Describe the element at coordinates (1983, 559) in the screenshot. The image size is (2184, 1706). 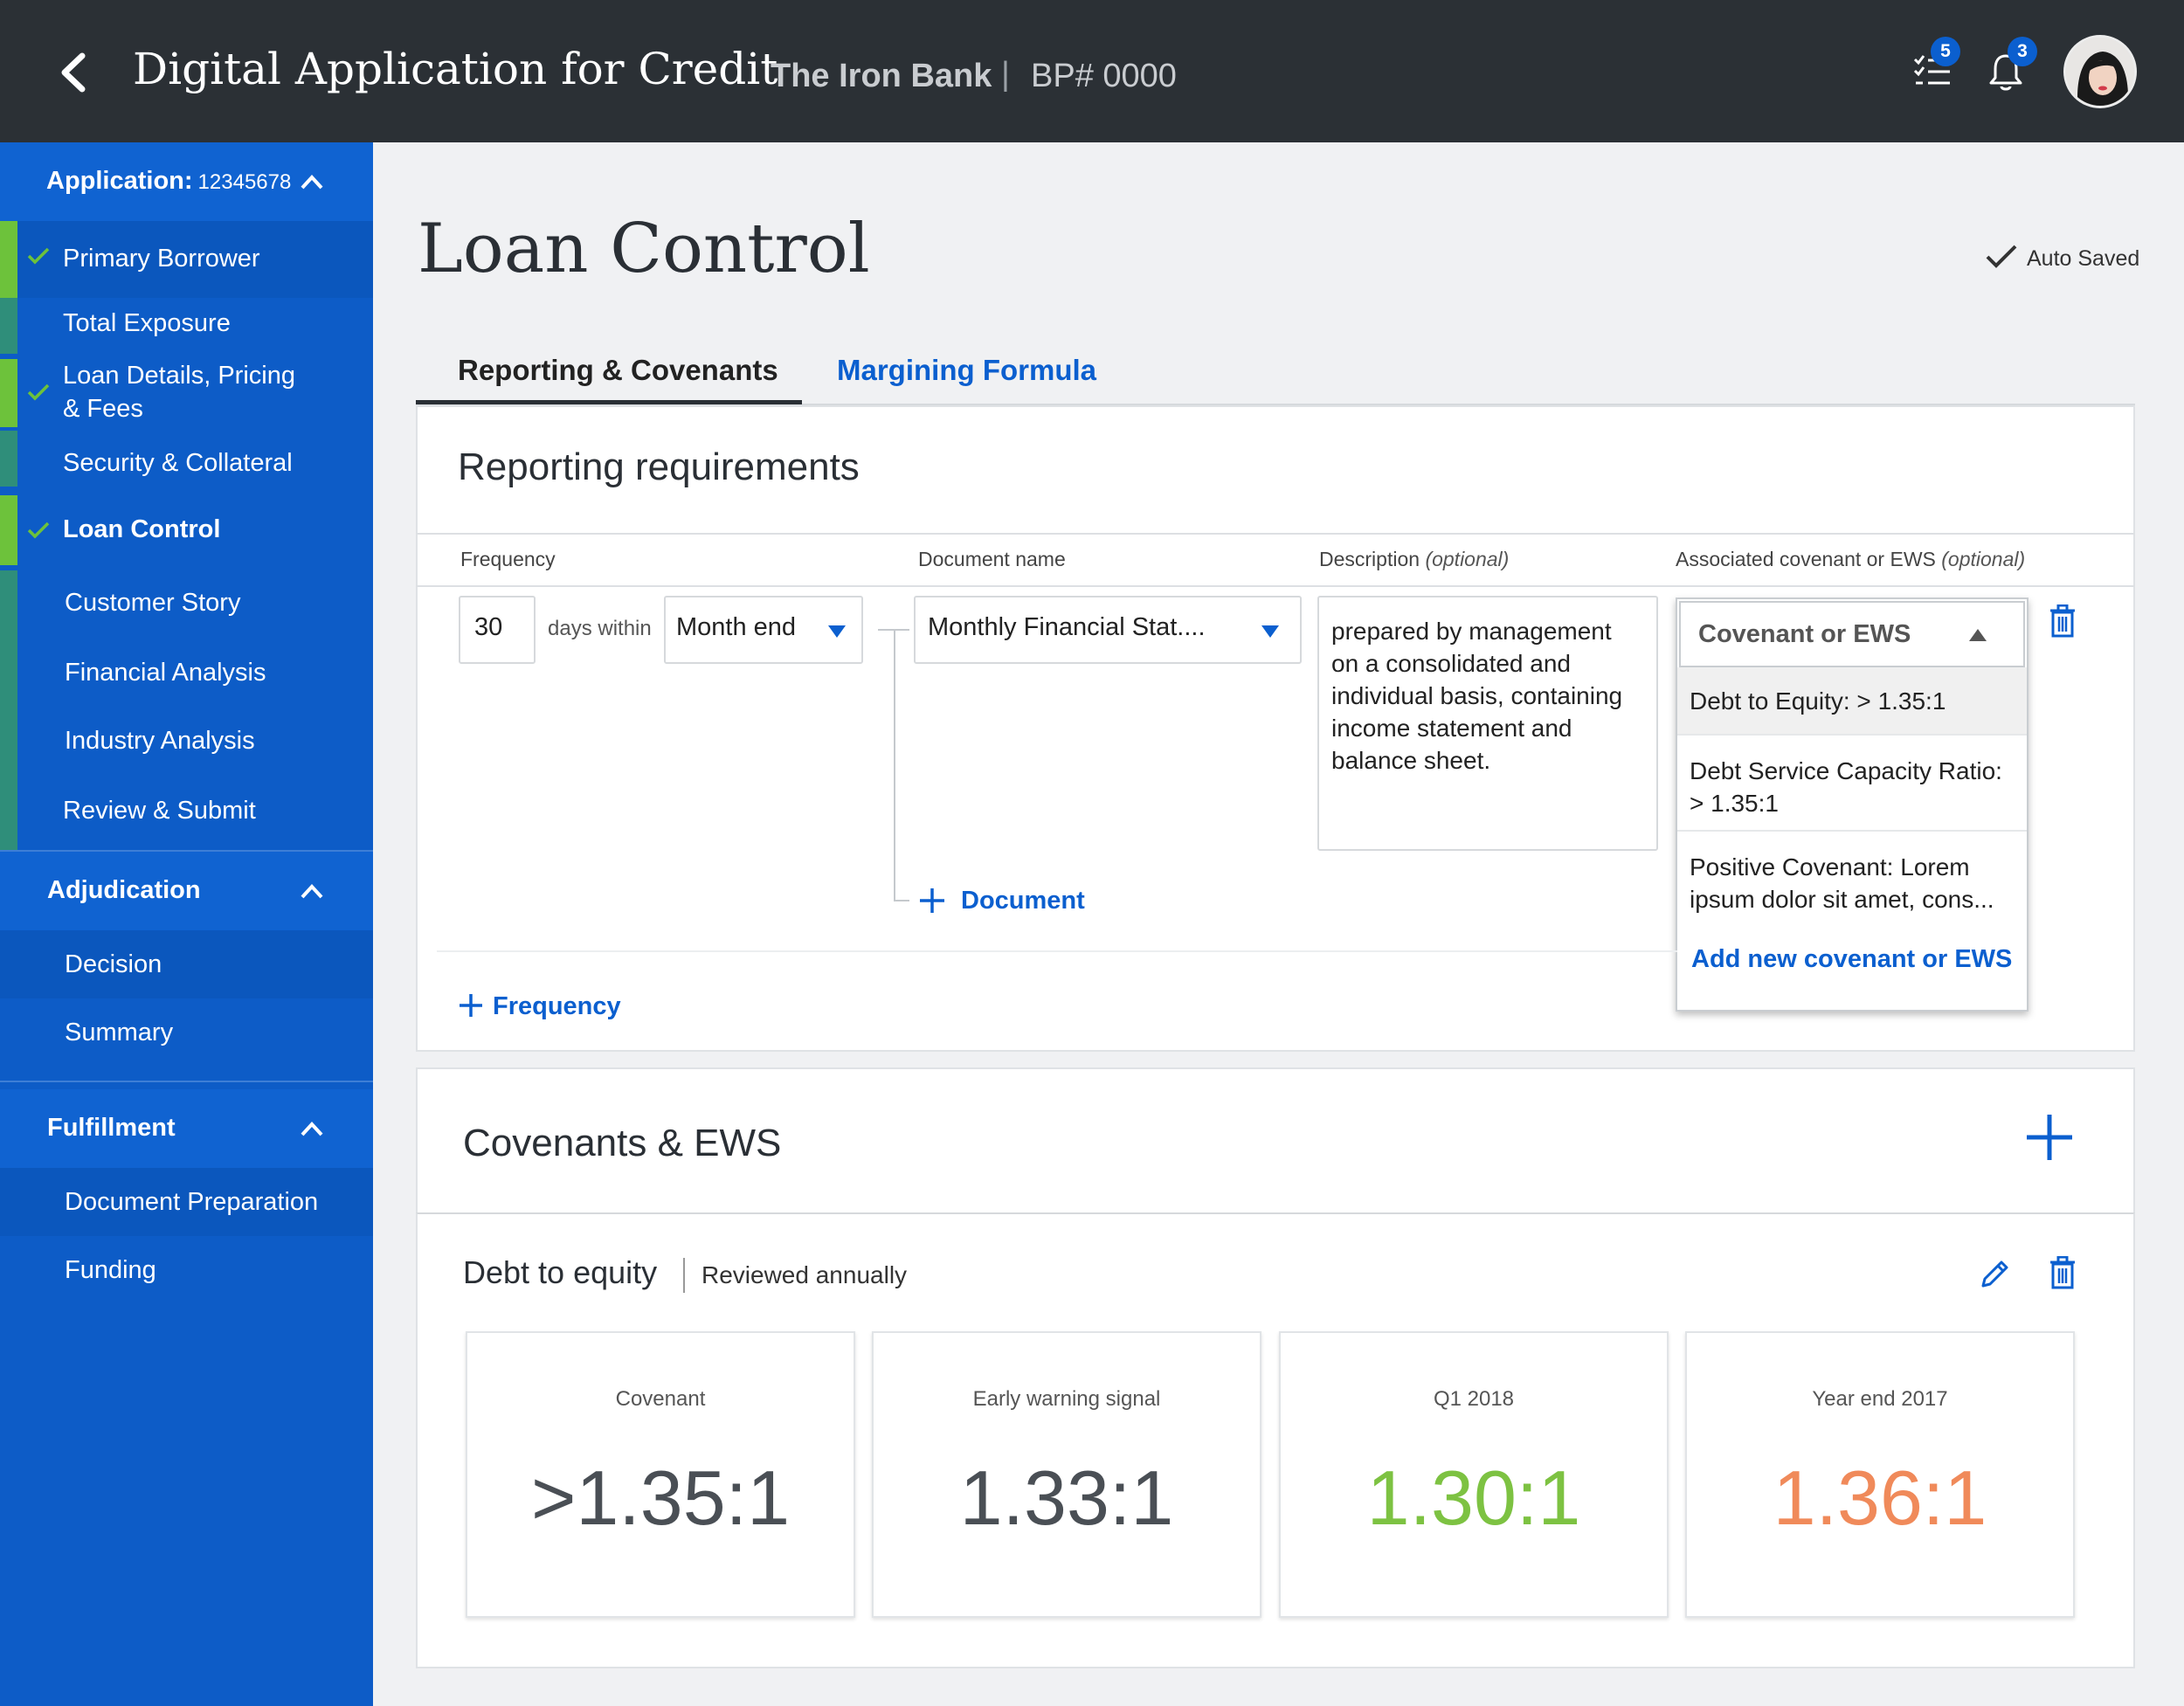
I see `col-covenant-optional: (optional)` at that location.